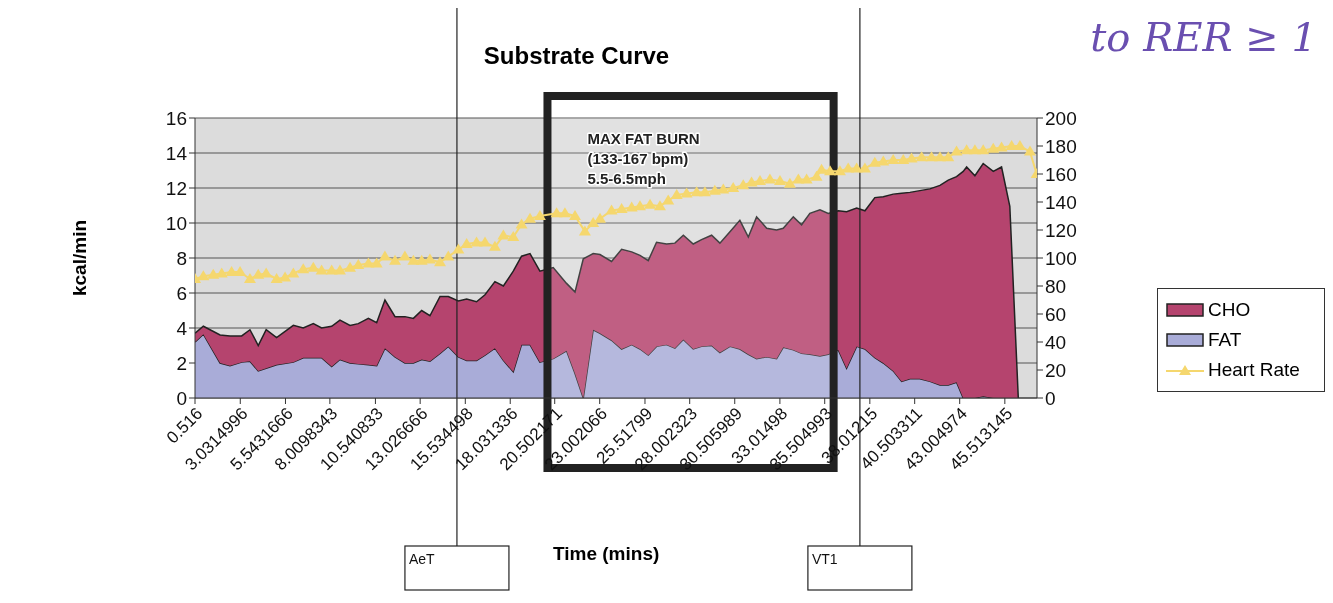  I want to click on x-axis-title: Time (mins), so click(606, 554).